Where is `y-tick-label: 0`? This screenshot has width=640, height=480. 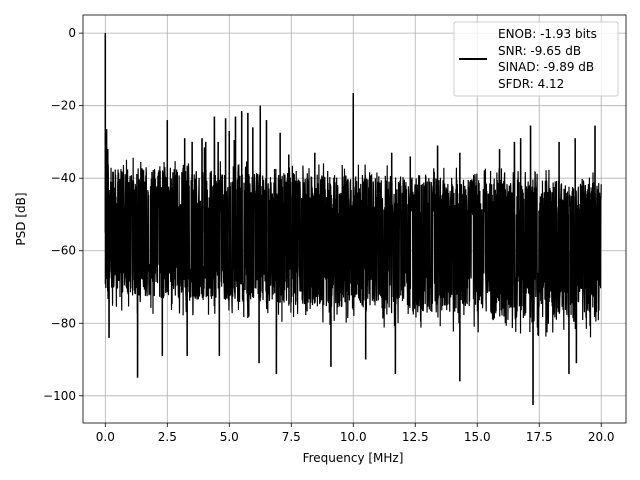 y-tick-label: 0 is located at coordinates (72, 33).